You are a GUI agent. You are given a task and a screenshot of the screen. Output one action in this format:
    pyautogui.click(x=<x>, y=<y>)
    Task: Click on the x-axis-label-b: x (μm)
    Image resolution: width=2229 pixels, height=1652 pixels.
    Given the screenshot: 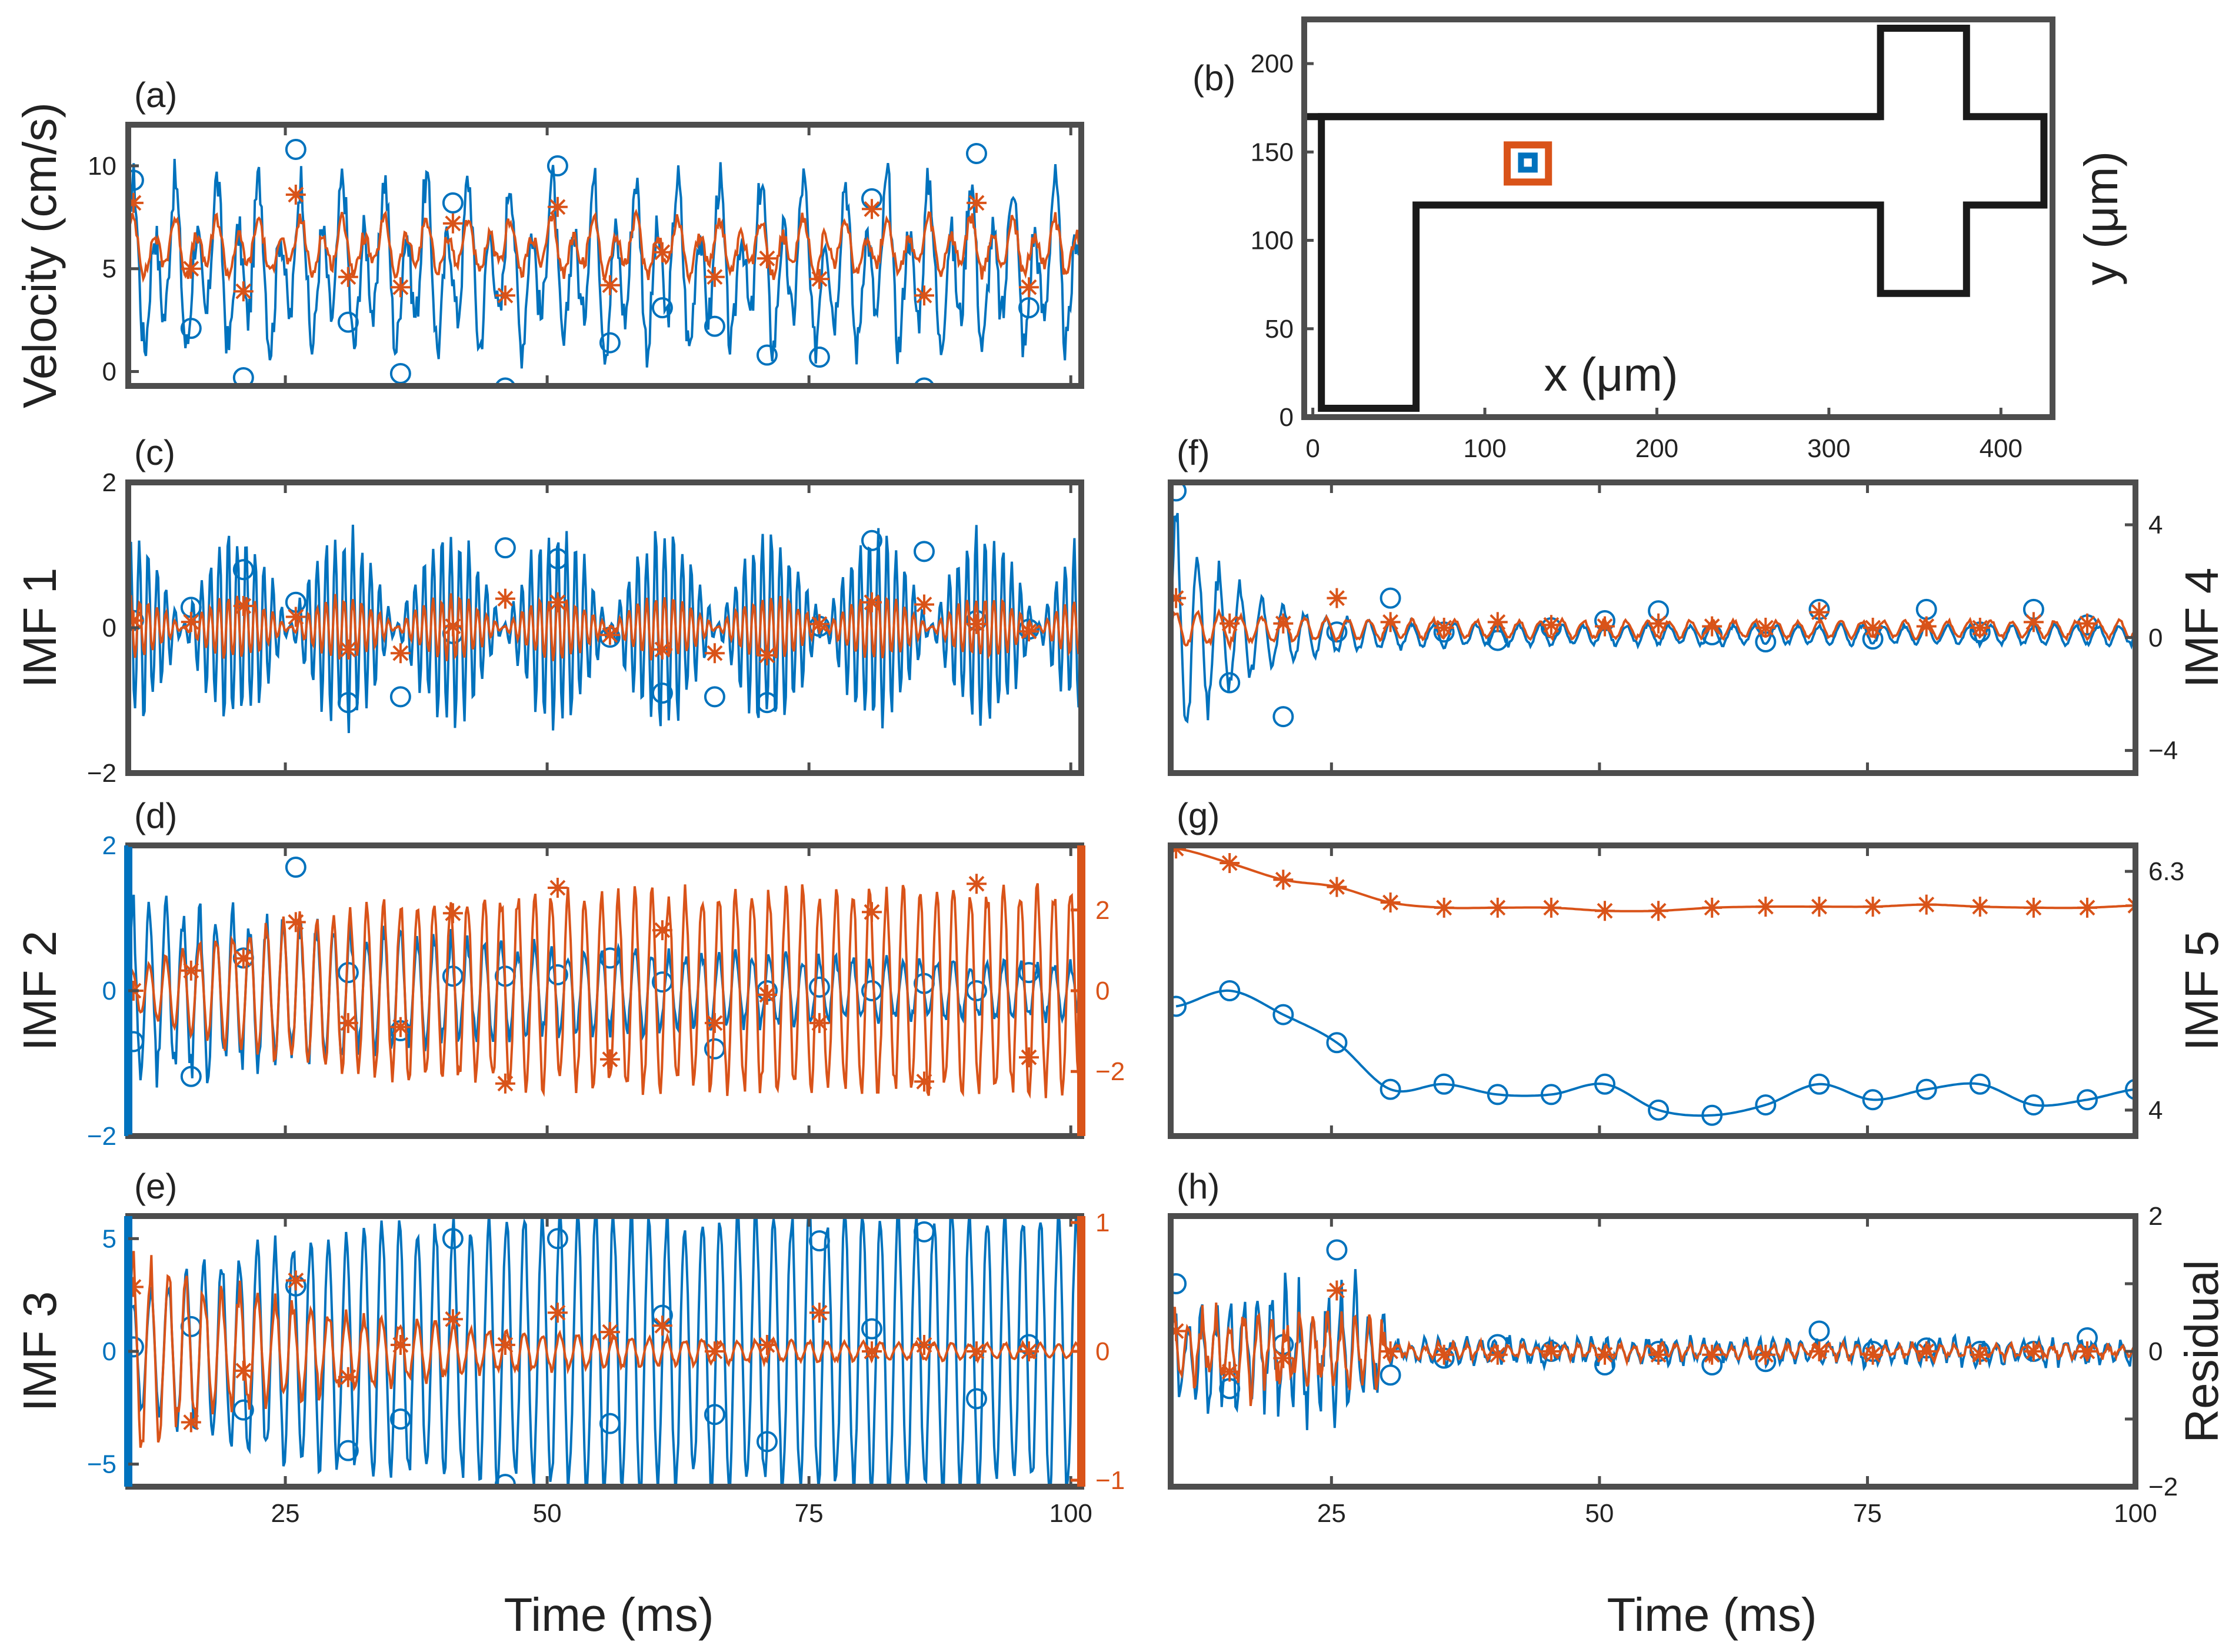 What is the action you would take?
    pyautogui.click(x=1611, y=374)
    